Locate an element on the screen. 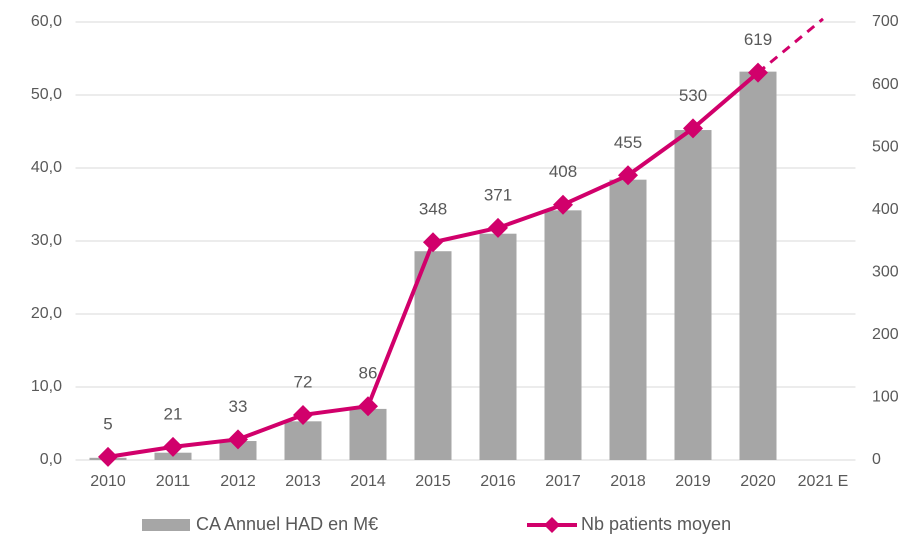 The height and width of the screenshot is (541, 913). data-label: 371 is located at coordinates (498, 194).